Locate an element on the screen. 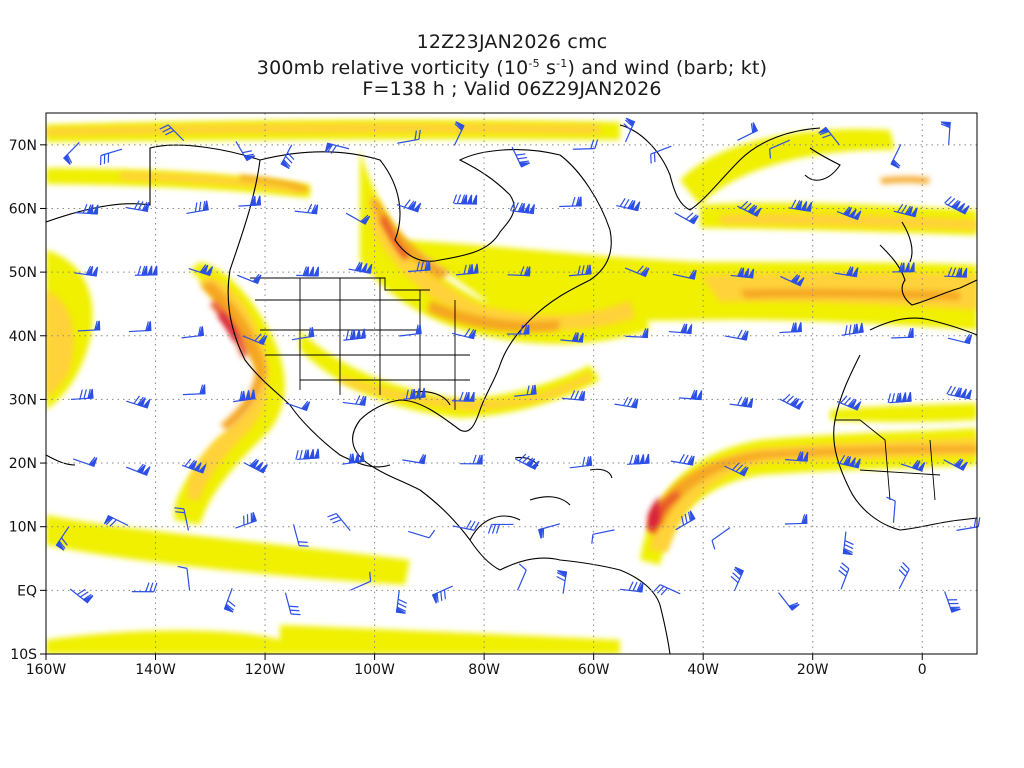 This screenshot has width=1024, height=768. lon-label: 0 is located at coordinates (922, 670).